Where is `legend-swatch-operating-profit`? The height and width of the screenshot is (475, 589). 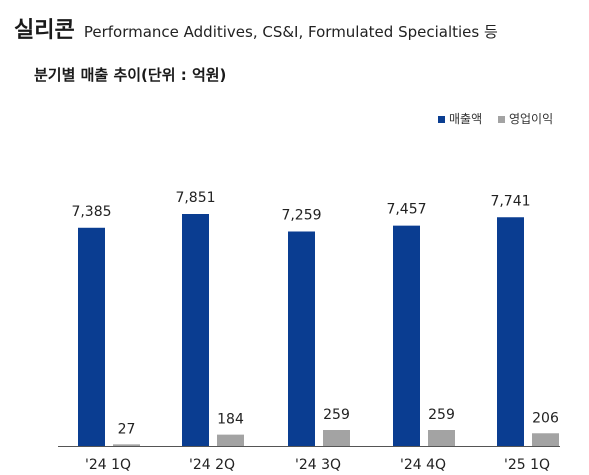 legend-swatch-operating-profit is located at coordinates (501, 119).